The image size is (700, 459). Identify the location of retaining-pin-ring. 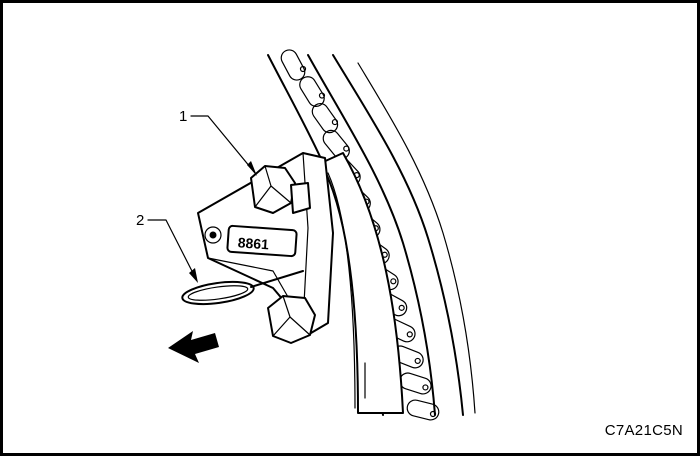
(242, 288).